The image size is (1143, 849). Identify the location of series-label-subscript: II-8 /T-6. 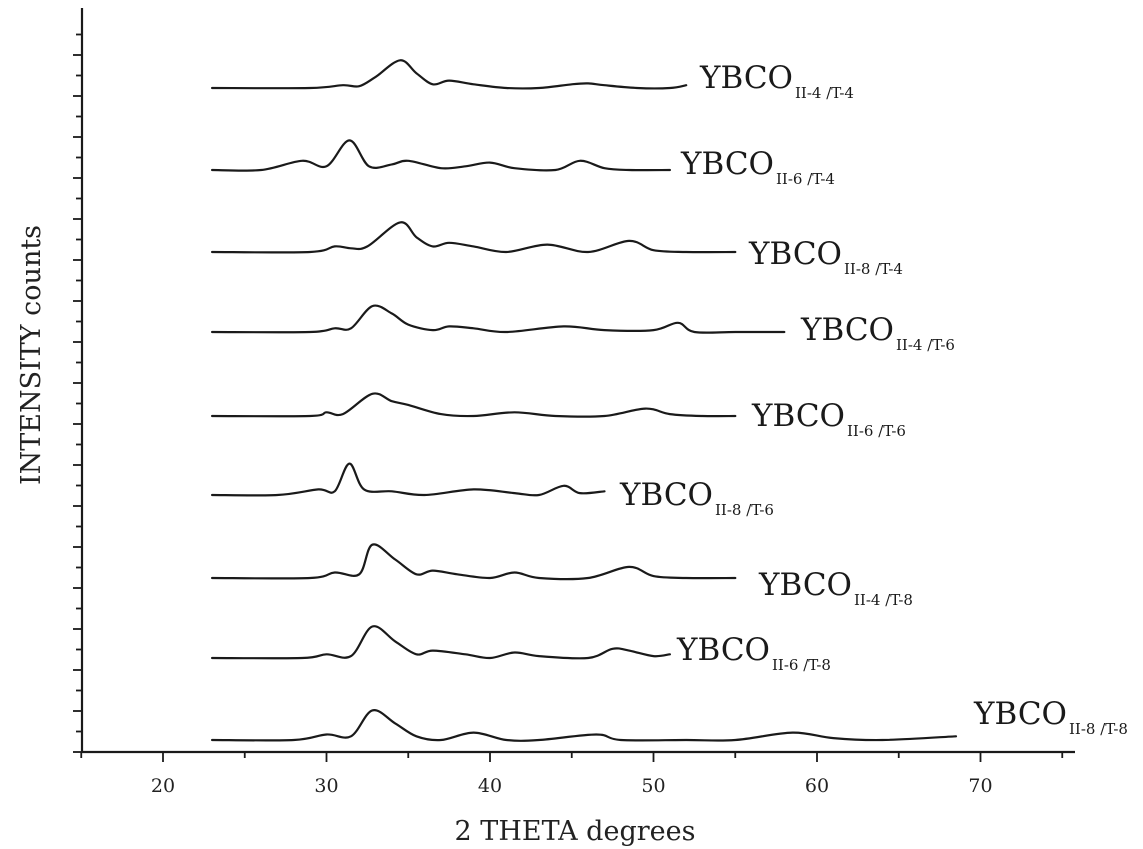
(744, 510).